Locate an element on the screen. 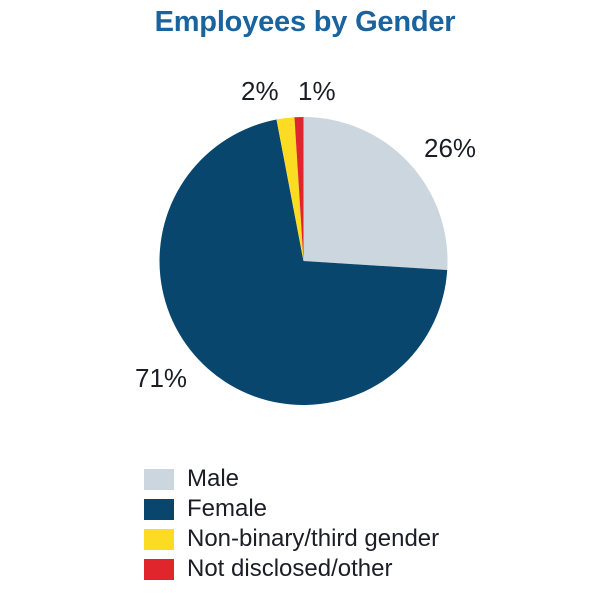  legend-item-nonbinary: Non-binary/third gender is located at coordinates (354, 539).